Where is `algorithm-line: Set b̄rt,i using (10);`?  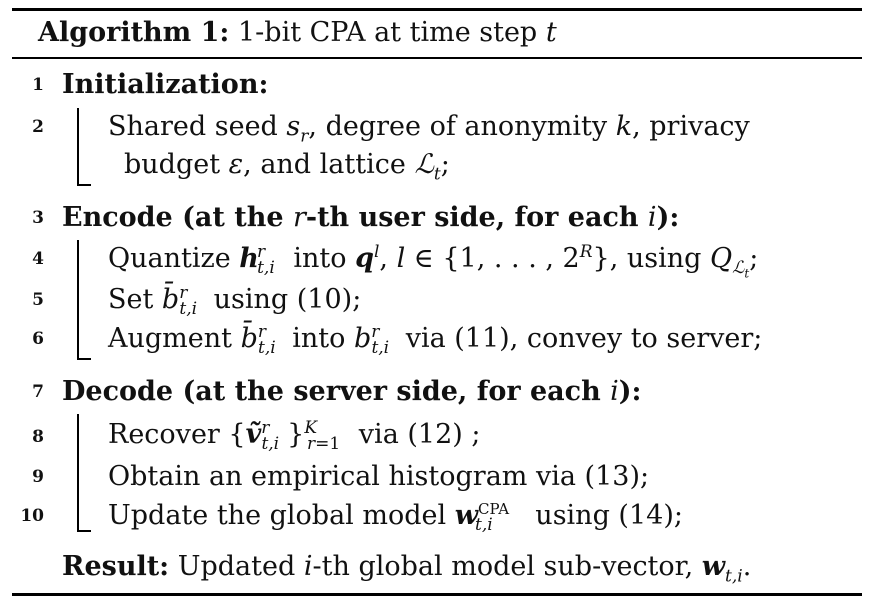
algorithm-line: Set b̄rt,i using (10); is located at coordinates (235, 301).